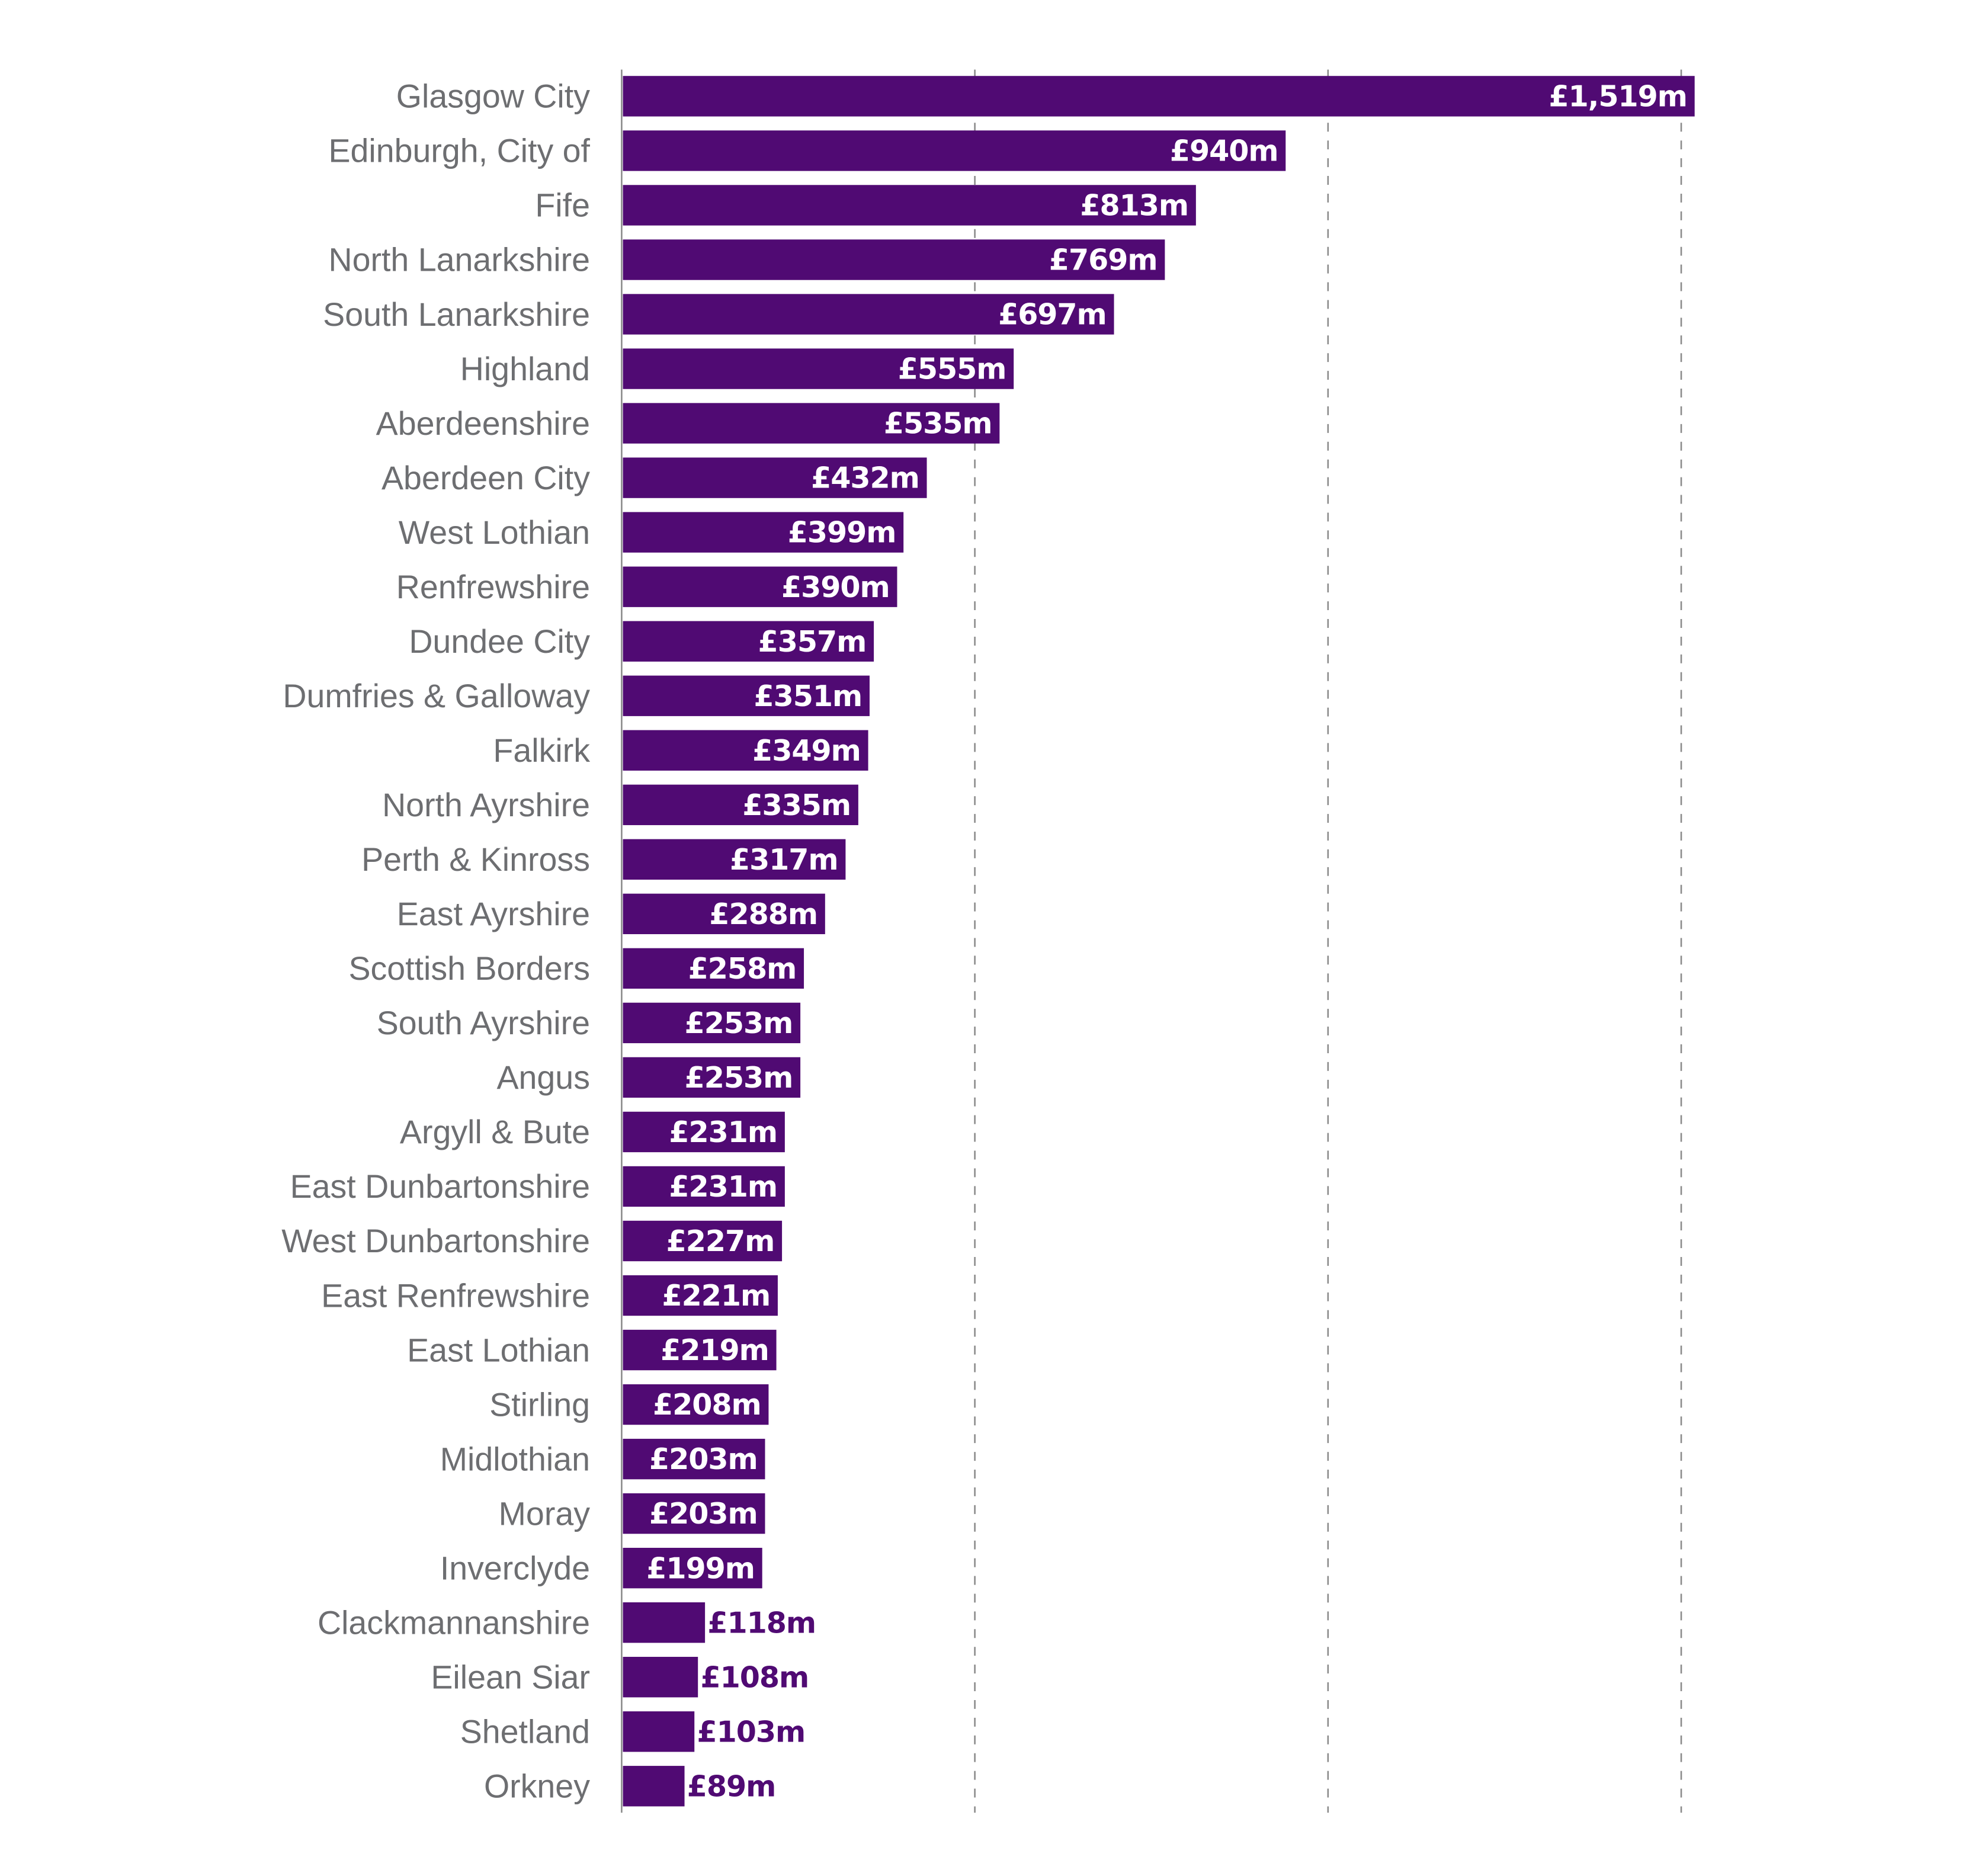 This screenshot has height=1876, width=1975. What do you see at coordinates (459, 260) in the screenshot?
I see `category-label: North Lanarkshire` at bounding box center [459, 260].